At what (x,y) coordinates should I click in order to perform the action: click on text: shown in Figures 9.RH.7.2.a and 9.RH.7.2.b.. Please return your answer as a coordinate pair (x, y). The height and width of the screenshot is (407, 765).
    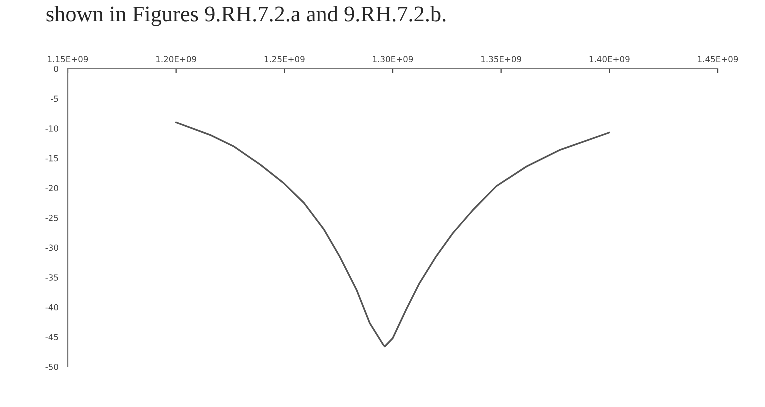
    Looking at the image, I should click on (246, 16).